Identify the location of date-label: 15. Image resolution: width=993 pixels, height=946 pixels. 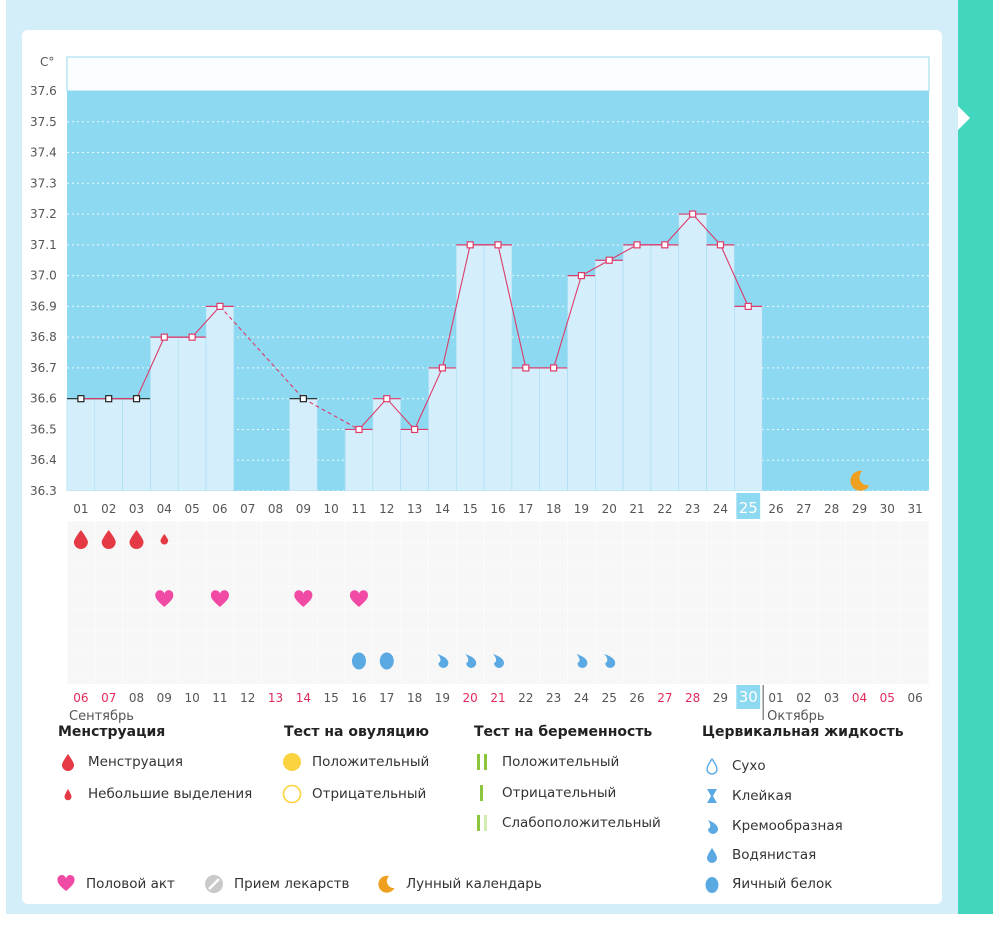
(331, 698).